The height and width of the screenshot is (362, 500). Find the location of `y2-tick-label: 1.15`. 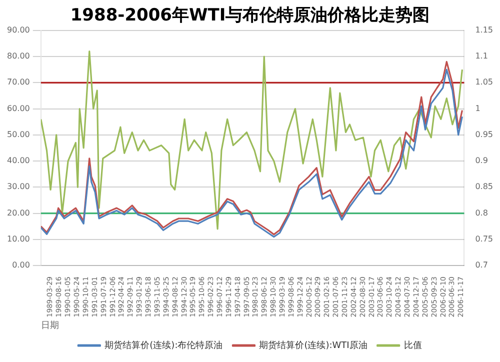

y2-tick-label: 1.15 is located at coordinates (484, 29).